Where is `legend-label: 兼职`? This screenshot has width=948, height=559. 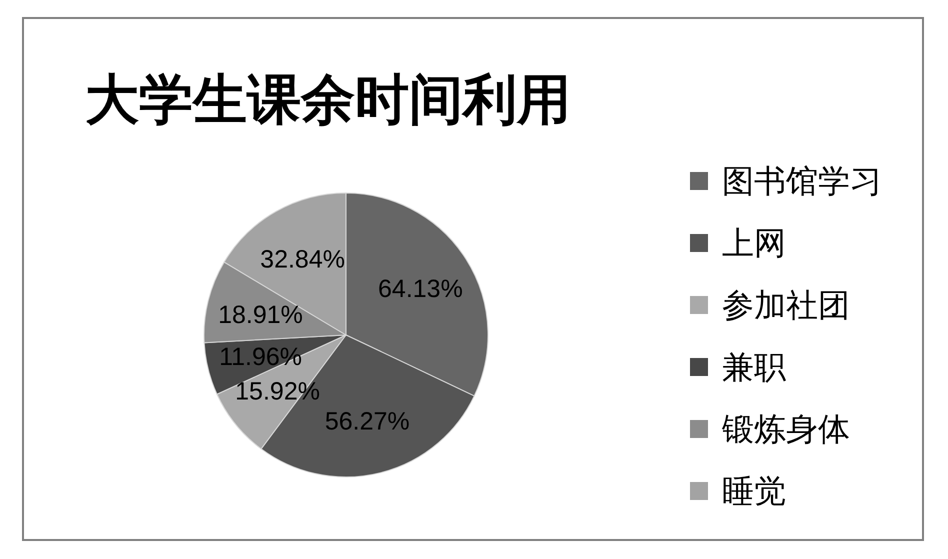
legend-label: 兼职 is located at coordinates (754, 367).